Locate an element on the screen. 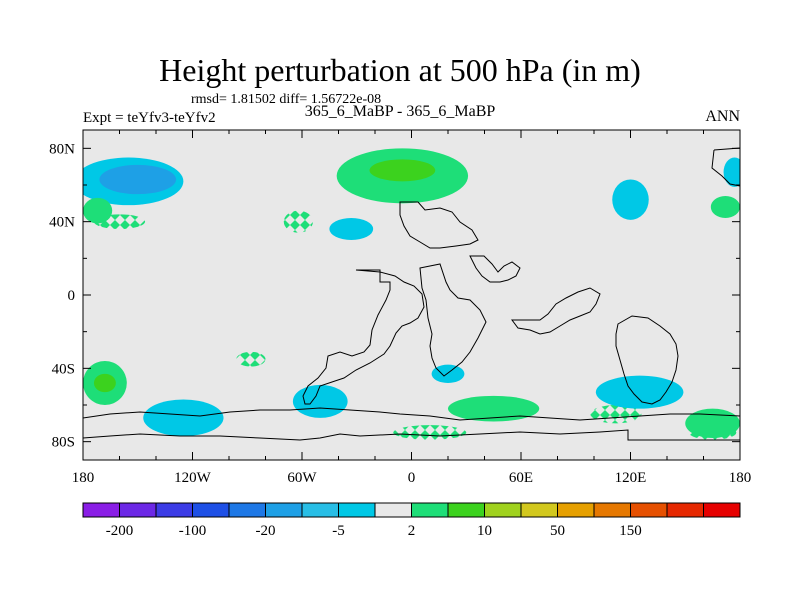 The image size is (800, 600). anomaly-south-pacific-low is located at coordinates (183, 418).